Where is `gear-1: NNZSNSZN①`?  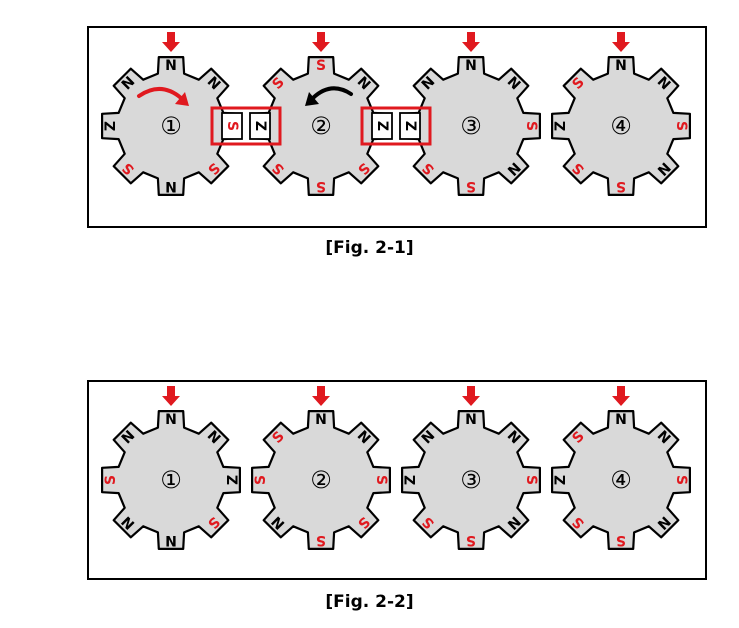 gear-1: NNZSNSZN① is located at coordinates (171, 126).